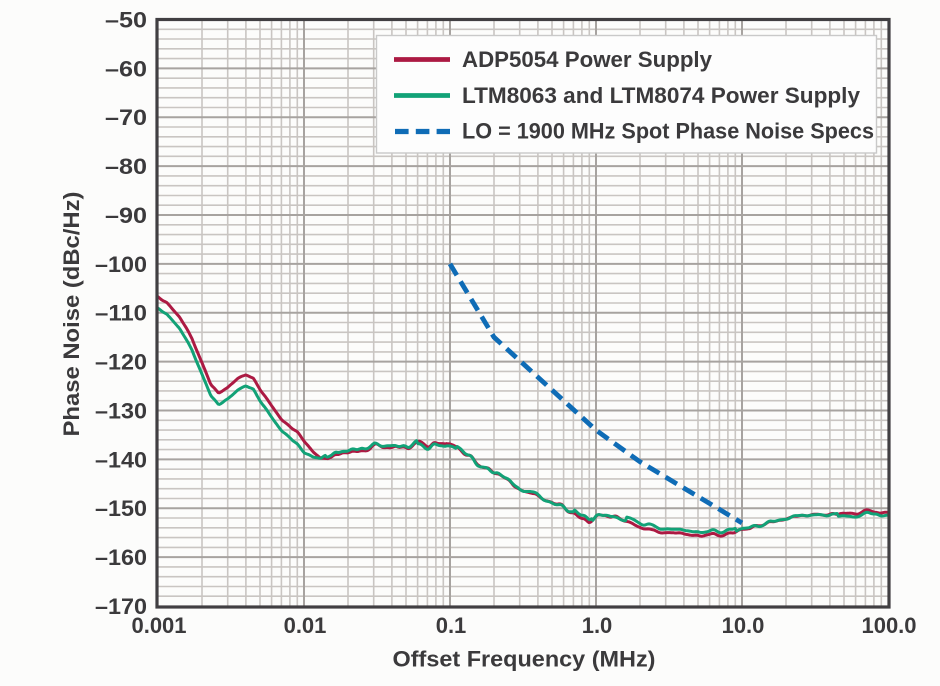  Describe the element at coordinates (121, 410) in the screenshot. I see `svg-text: –130` at that location.